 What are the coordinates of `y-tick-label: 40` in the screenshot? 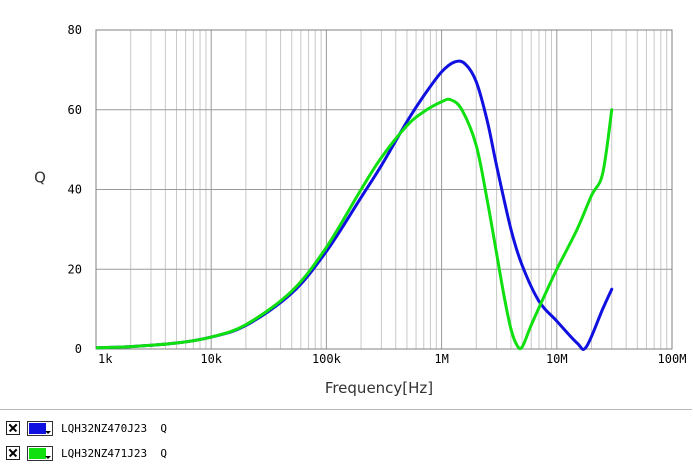 It's located at (75, 190).